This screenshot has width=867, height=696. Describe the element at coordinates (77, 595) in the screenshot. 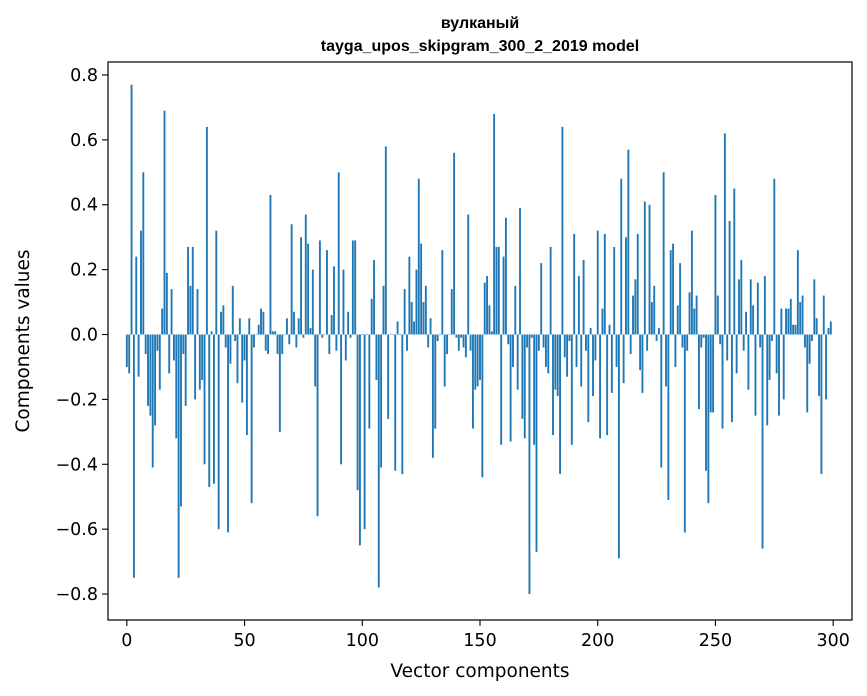

I see `y-tick-label: −0.8` at that location.